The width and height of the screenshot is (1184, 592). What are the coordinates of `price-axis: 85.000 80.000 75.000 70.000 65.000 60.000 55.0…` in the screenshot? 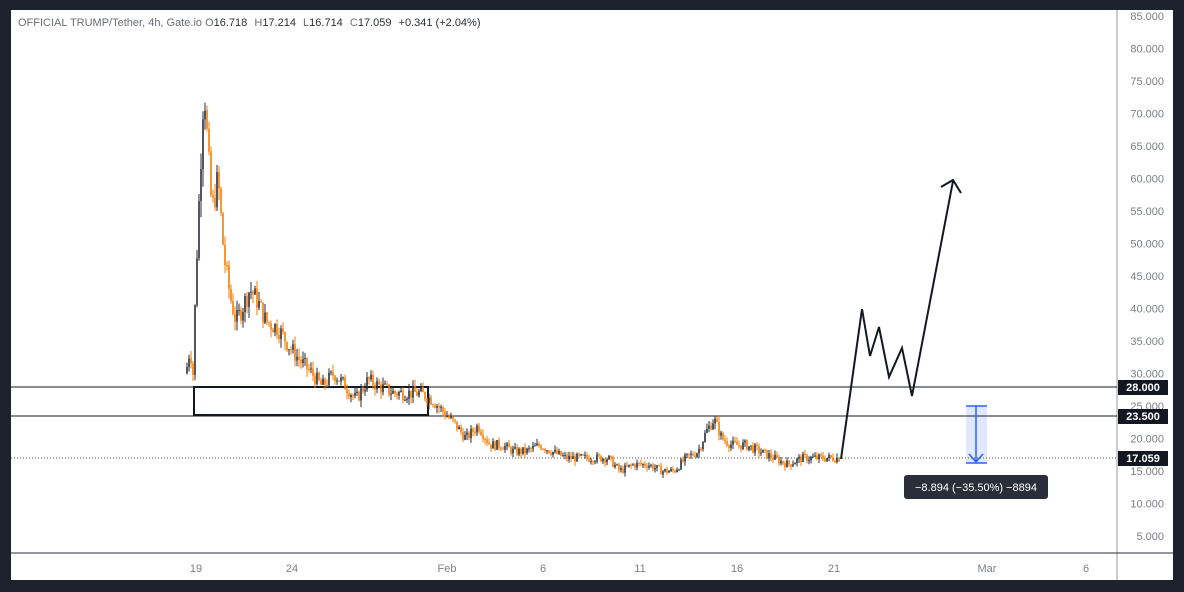 It's located at (1147, 277).